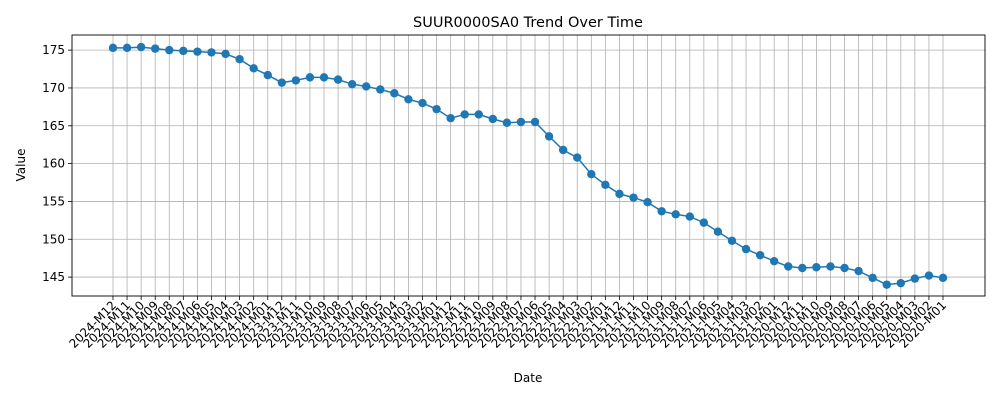 Image resolution: width=1000 pixels, height=400 pixels. What do you see at coordinates (53, 126) in the screenshot?
I see `y-tick-label: 165` at bounding box center [53, 126].